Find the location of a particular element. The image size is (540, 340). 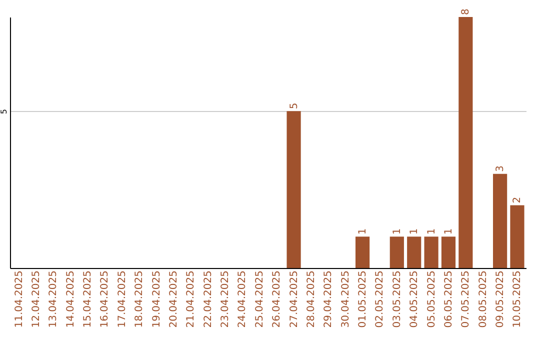

x-tick-label: 14.04.2025 is located at coordinates (70, 299).